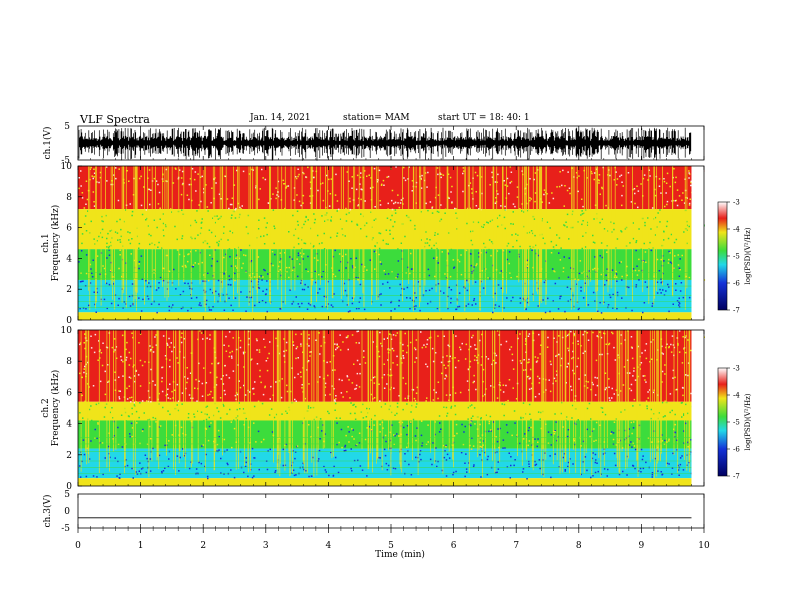 This screenshot has width=792, height=612. Describe the element at coordinates (376, 118) in the screenshot. I see `station-label: station= MAM` at that location.